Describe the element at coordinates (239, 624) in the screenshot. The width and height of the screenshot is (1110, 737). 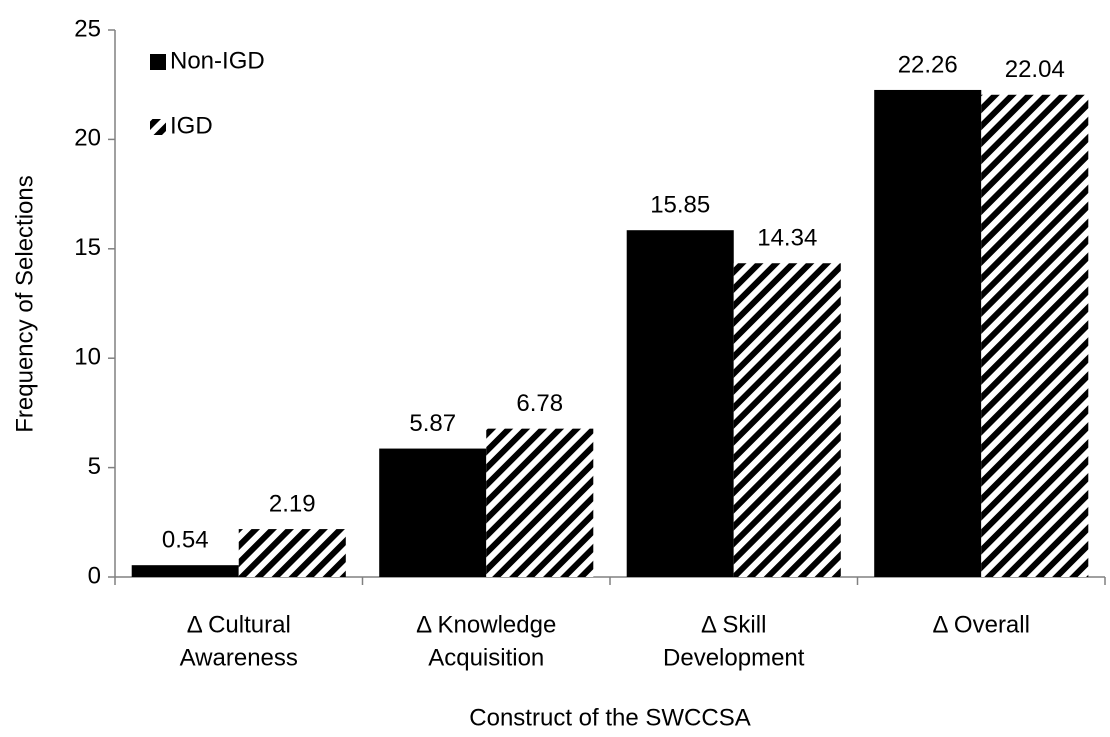
I see `x-tick-label: Δ Cultural` at that location.